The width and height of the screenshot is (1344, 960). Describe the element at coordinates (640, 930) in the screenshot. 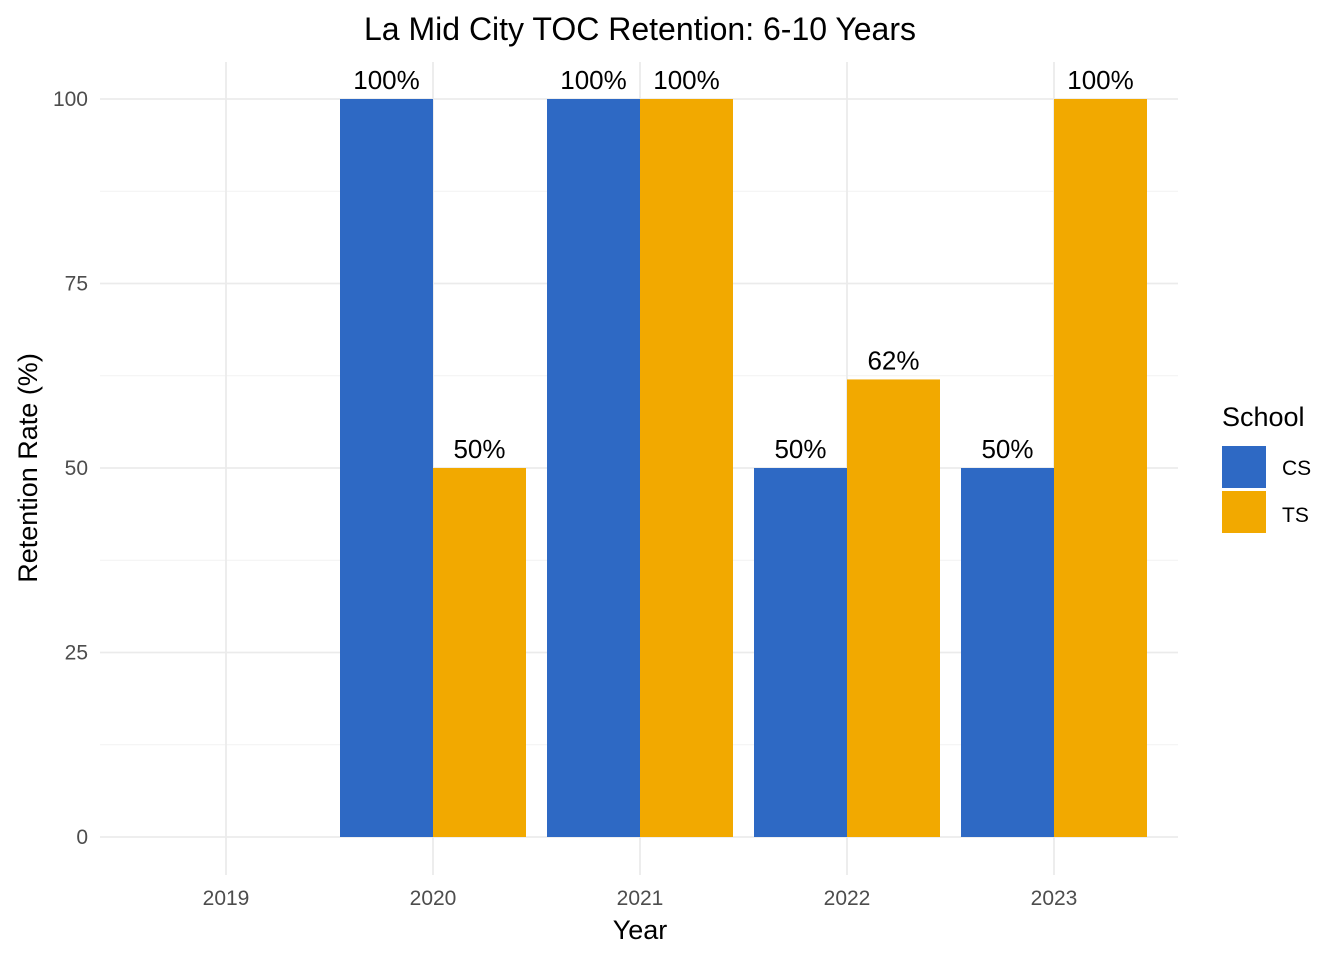

I see `x-axis-title: Year` at that location.